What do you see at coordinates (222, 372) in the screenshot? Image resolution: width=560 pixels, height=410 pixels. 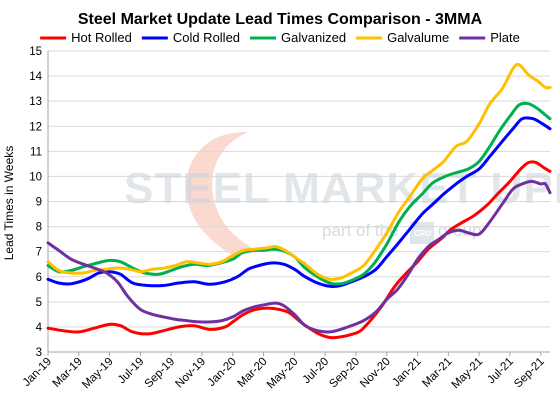 I see `x-tick-label: Jan-20` at bounding box center [222, 372].